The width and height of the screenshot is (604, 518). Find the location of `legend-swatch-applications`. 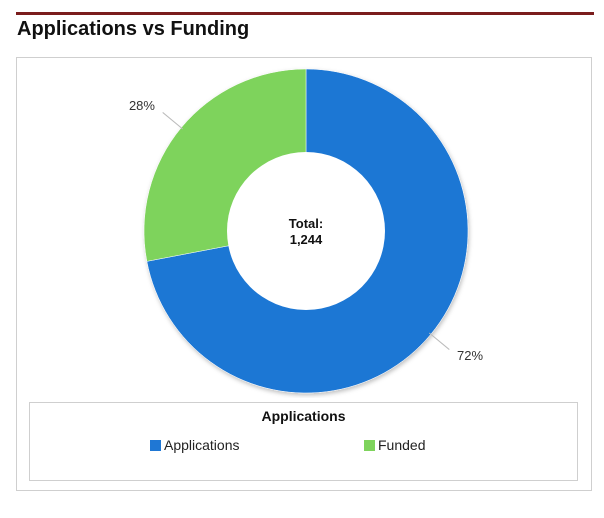

legend-swatch-applications is located at coordinates (155, 445).